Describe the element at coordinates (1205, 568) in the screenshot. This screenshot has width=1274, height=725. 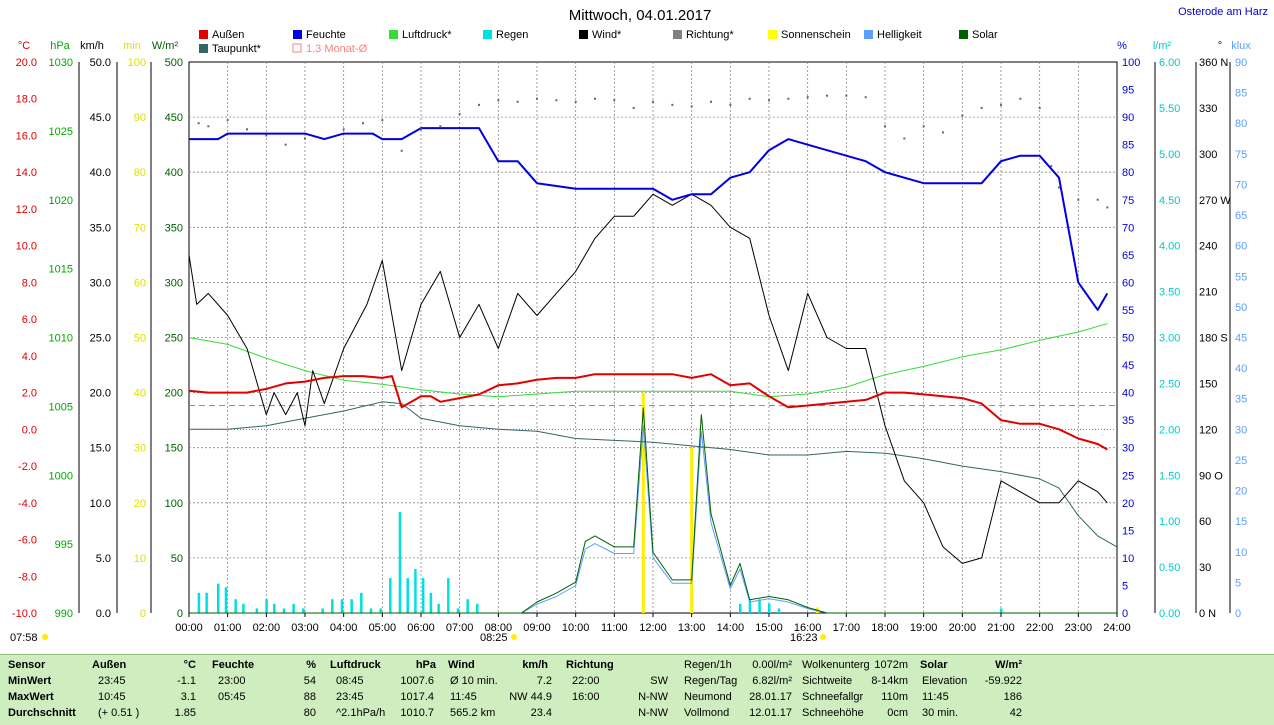
I see `direction-tick-label: 30` at that location.